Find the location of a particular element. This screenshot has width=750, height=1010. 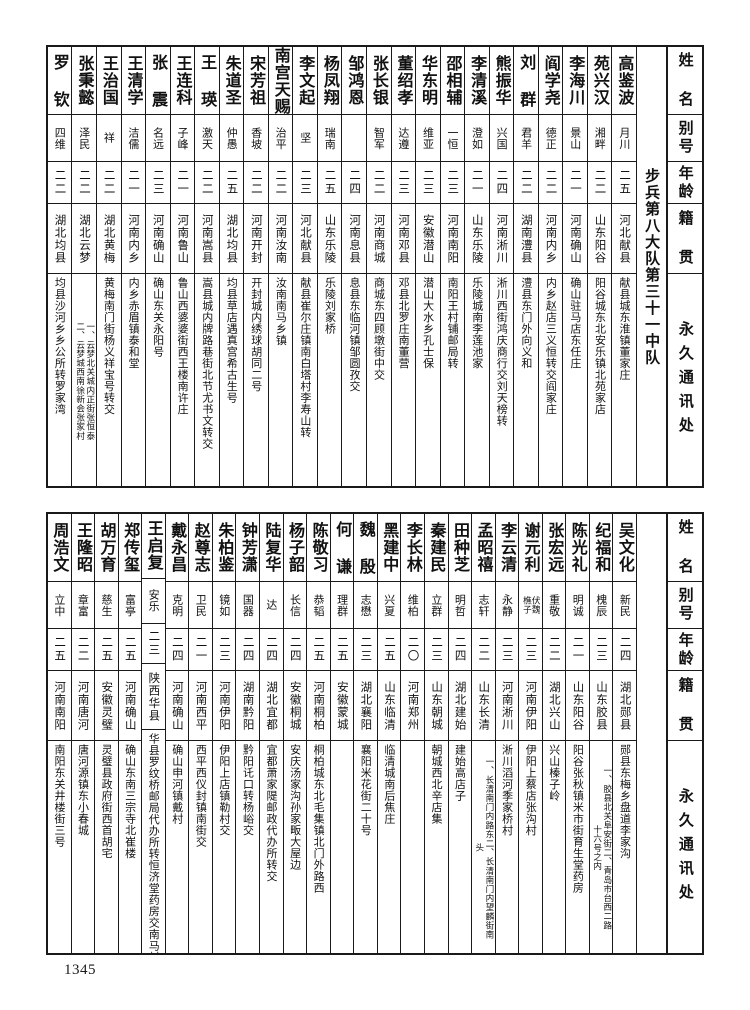

record-origin-cell: 湖北兴山 is located at coordinates (554, 706).